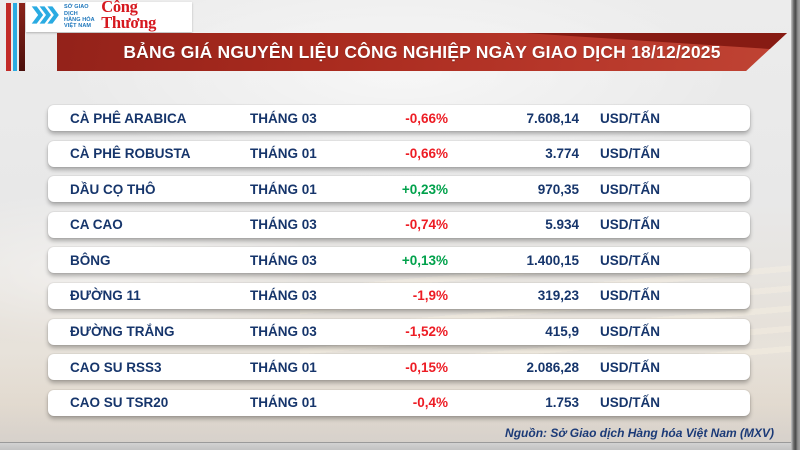 This screenshot has height=450, width=800. I want to click on change-cell: +0,23%, so click(424, 189).